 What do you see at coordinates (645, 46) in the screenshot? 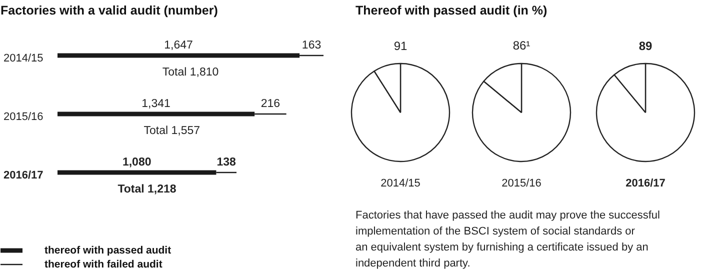
I see `data-label: 89` at bounding box center [645, 46].